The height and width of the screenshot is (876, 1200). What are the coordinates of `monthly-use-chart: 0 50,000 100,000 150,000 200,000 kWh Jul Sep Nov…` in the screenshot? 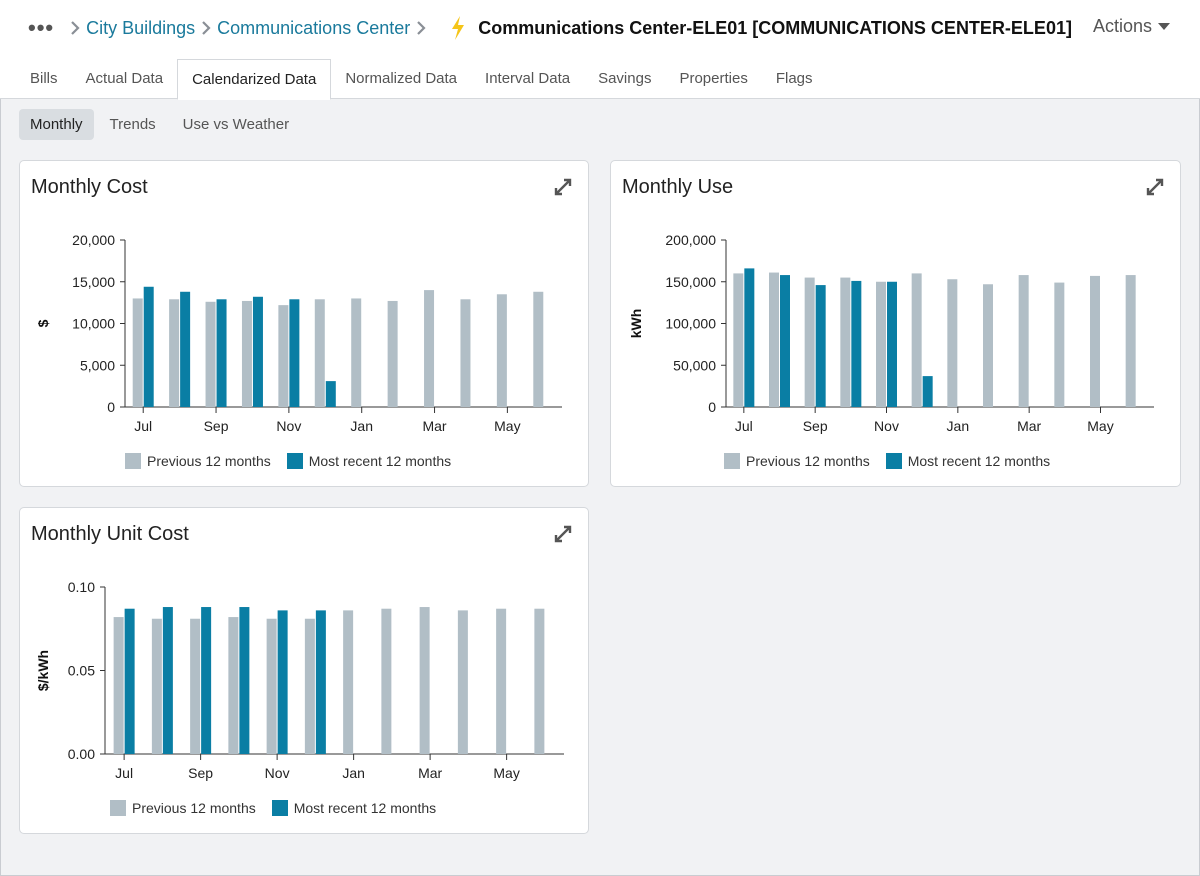 It's located at (891, 333).